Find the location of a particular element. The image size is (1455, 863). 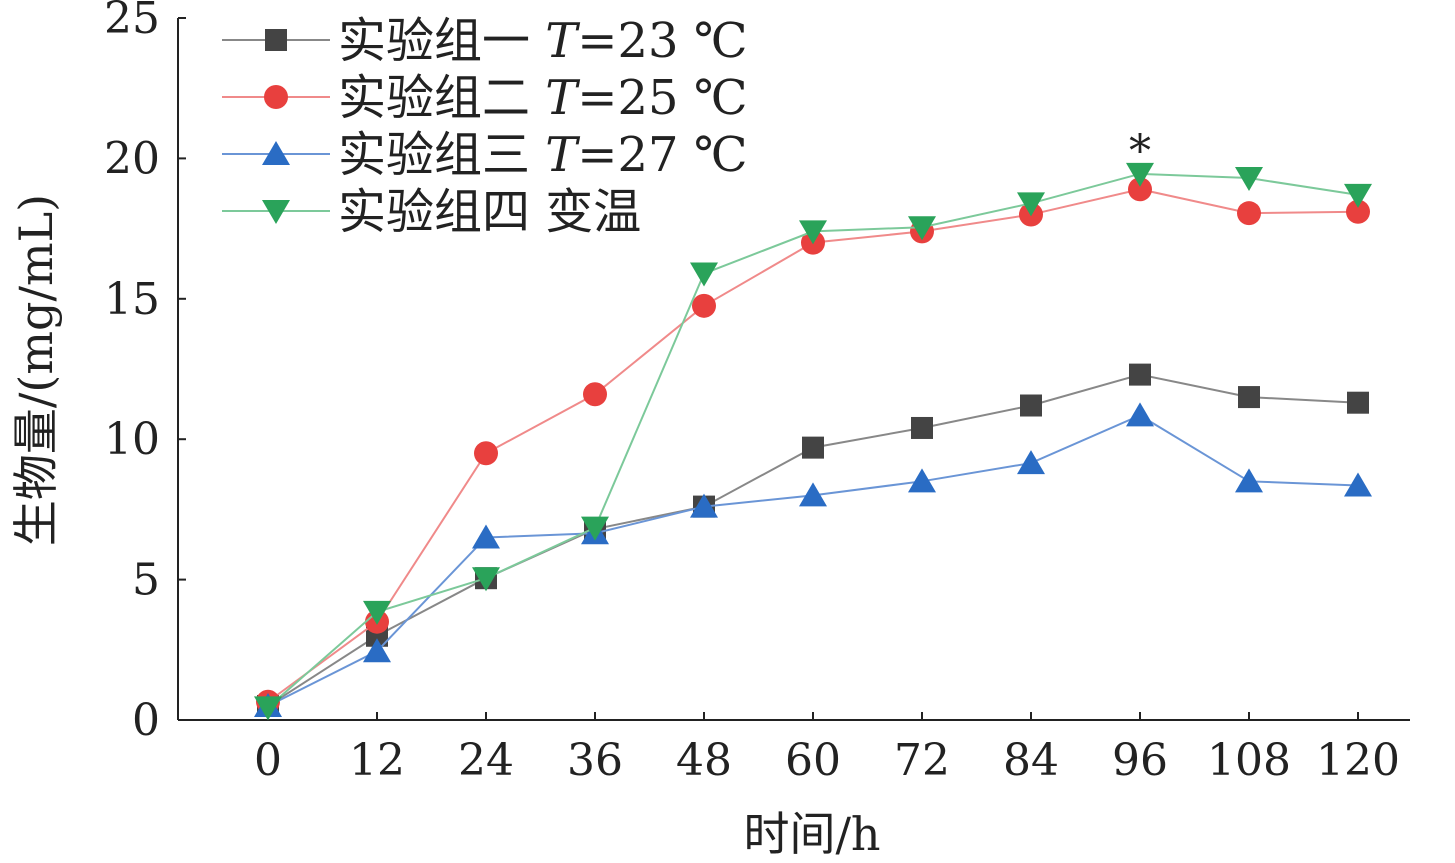

legend-label: 实验组四 变温 is located at coordinates (489, 212).